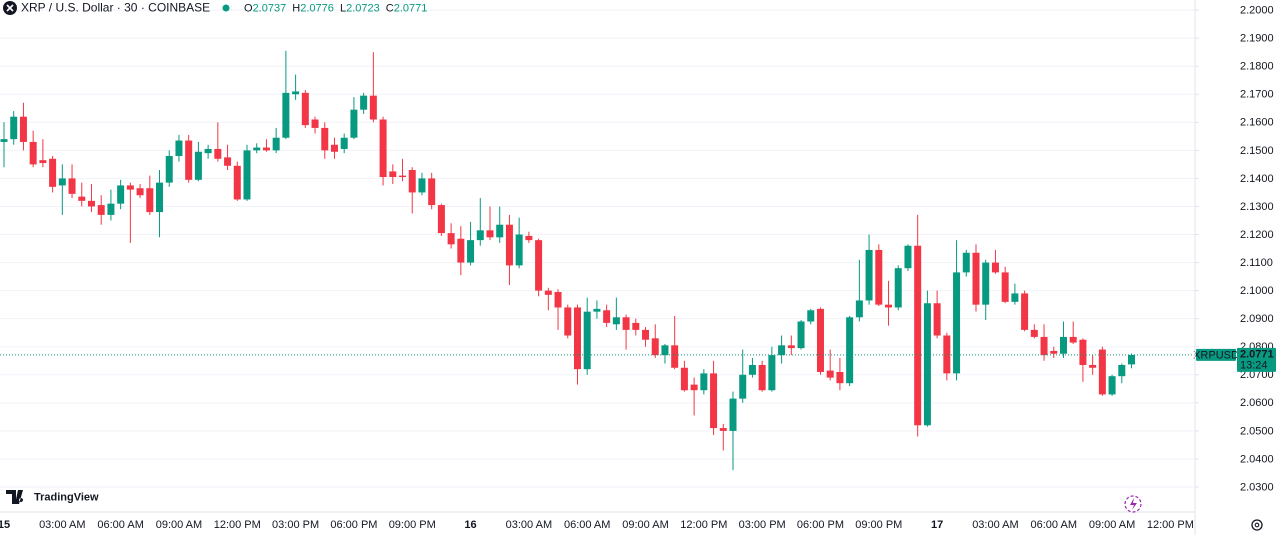 Image resolution: width=1280 pixels, height=535 pixels. Describe the element at coordinates (248, 8) in the screenshot. I see `ohlc-label: O` at that location.